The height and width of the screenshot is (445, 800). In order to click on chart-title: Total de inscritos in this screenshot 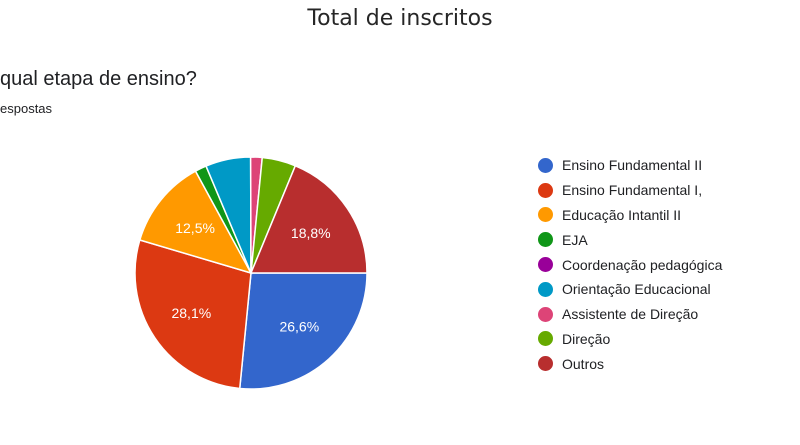, I will do `click(400, 18)`.